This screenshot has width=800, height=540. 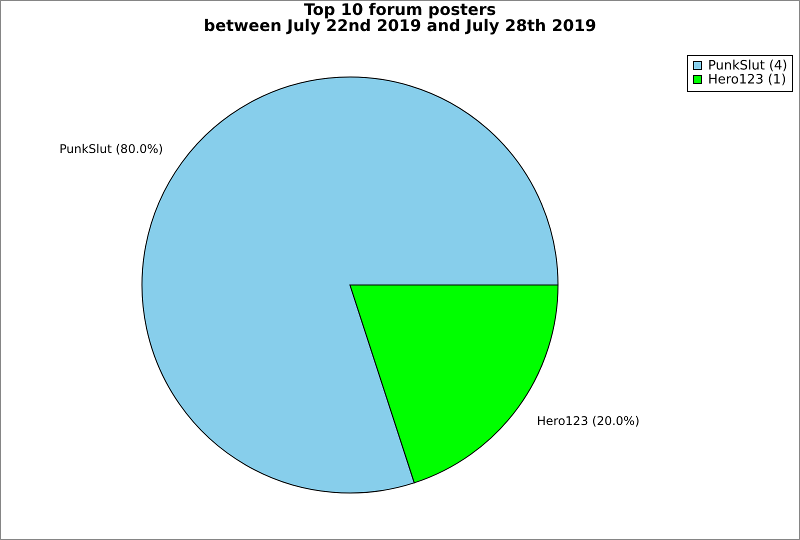 What do you see at coordinates (111, 149) in the screenshot?
I see `data-label: PunkSlut (80.0%)` at bounding box center [111, 149].